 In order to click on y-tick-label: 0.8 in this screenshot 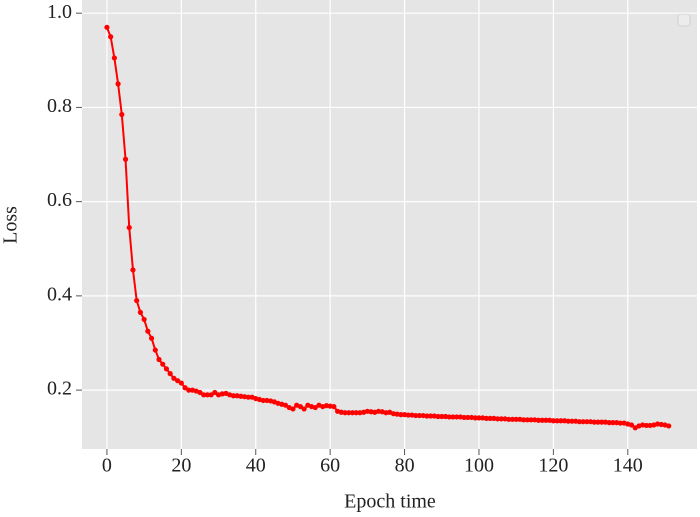, I will do `click(59, 106)`.